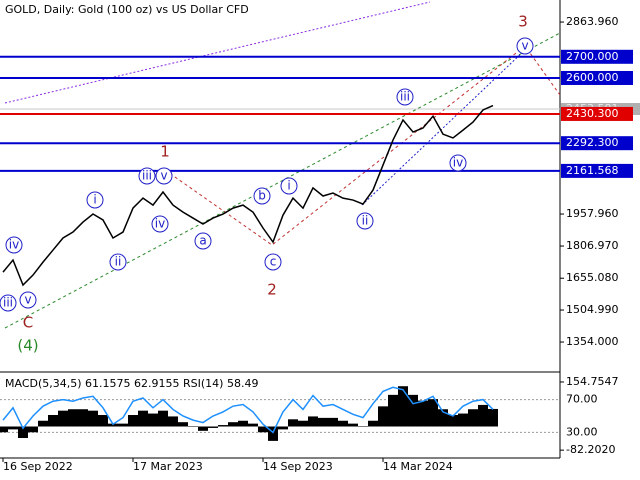 This screenshot has width=640, height=480. I want to click on y-tick-label: 1655.080, so click(592, 277).